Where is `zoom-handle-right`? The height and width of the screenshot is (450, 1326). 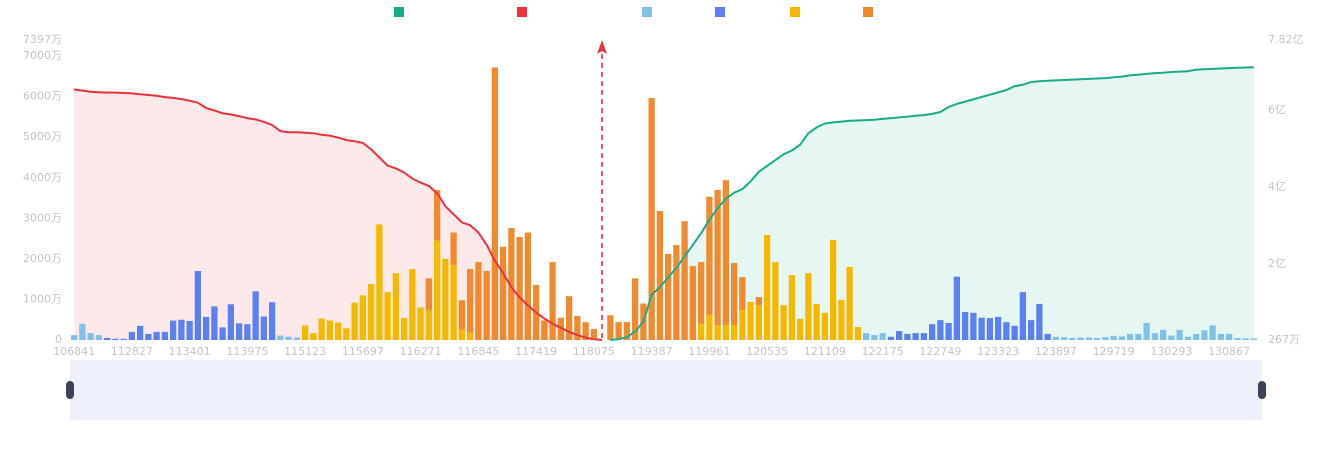
zoom-handle-right is located at coordinates (1262, 390).